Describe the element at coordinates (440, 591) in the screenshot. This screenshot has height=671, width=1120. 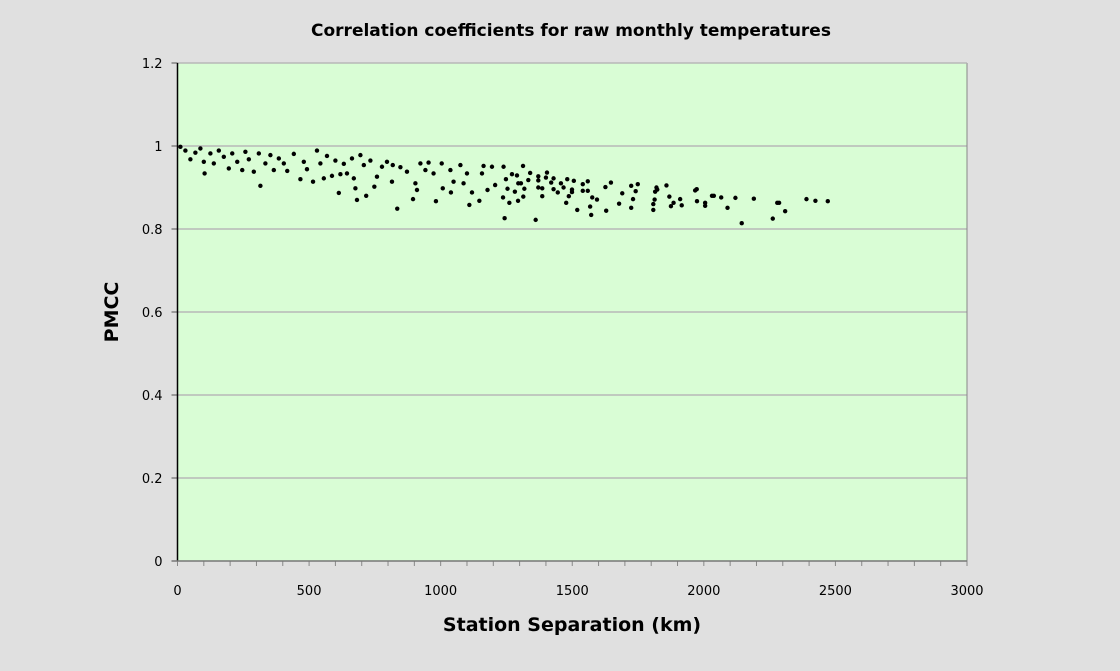
I see `x-tick-label: 1000` at that location.